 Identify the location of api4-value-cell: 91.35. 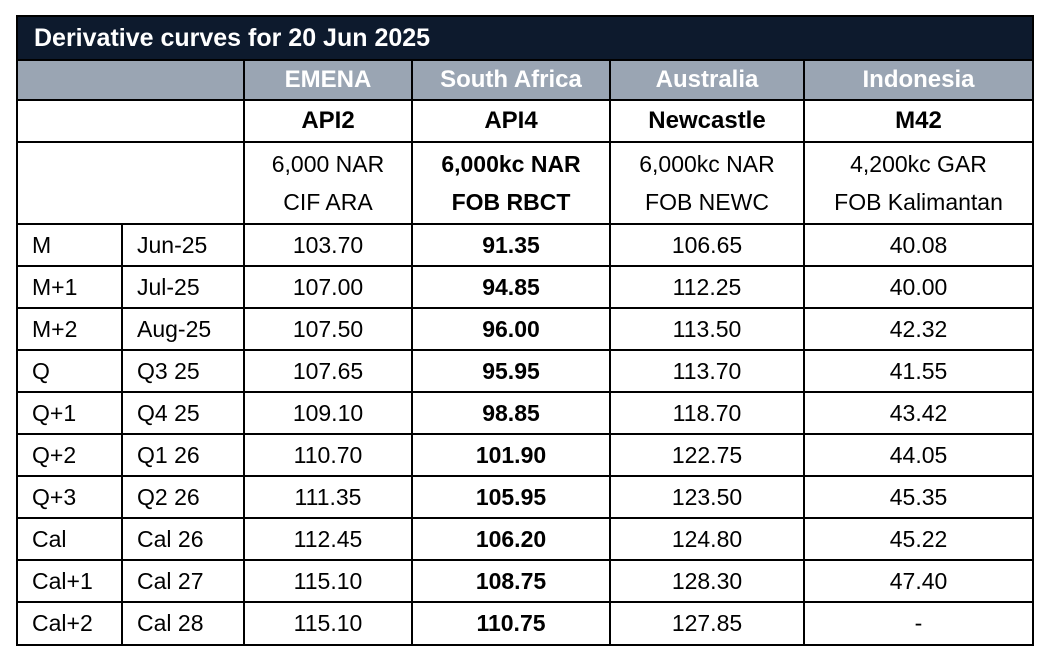
(511, 245).